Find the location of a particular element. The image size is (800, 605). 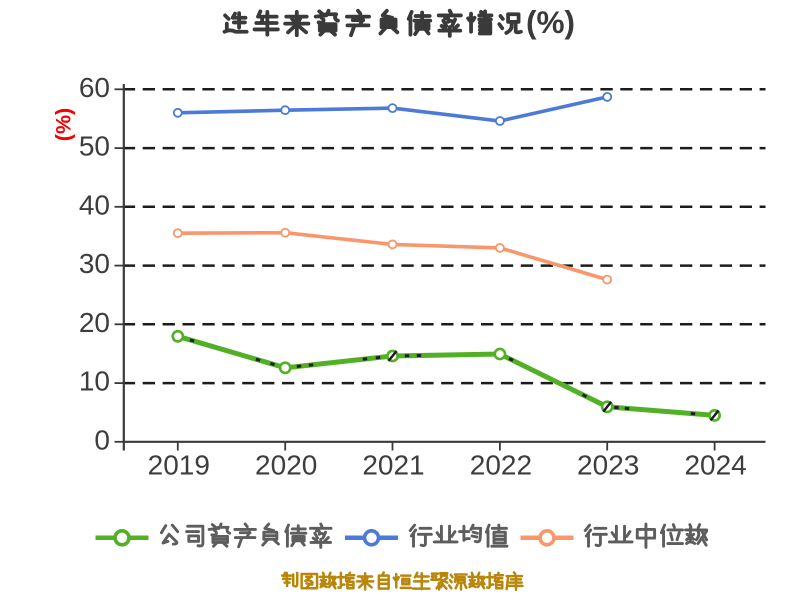

svg-text: 2022 is located at coordinates (501, 465).